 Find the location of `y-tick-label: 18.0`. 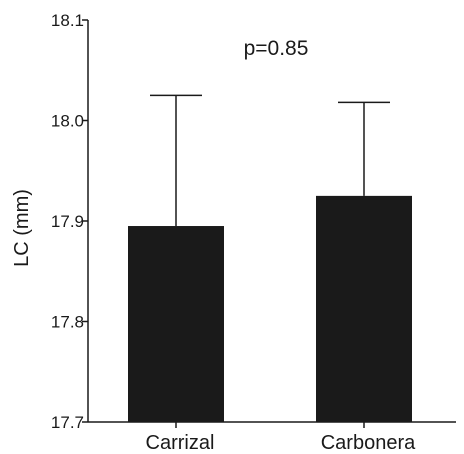

y-tick-label: 18.0 is located at coordinates (67, 121).